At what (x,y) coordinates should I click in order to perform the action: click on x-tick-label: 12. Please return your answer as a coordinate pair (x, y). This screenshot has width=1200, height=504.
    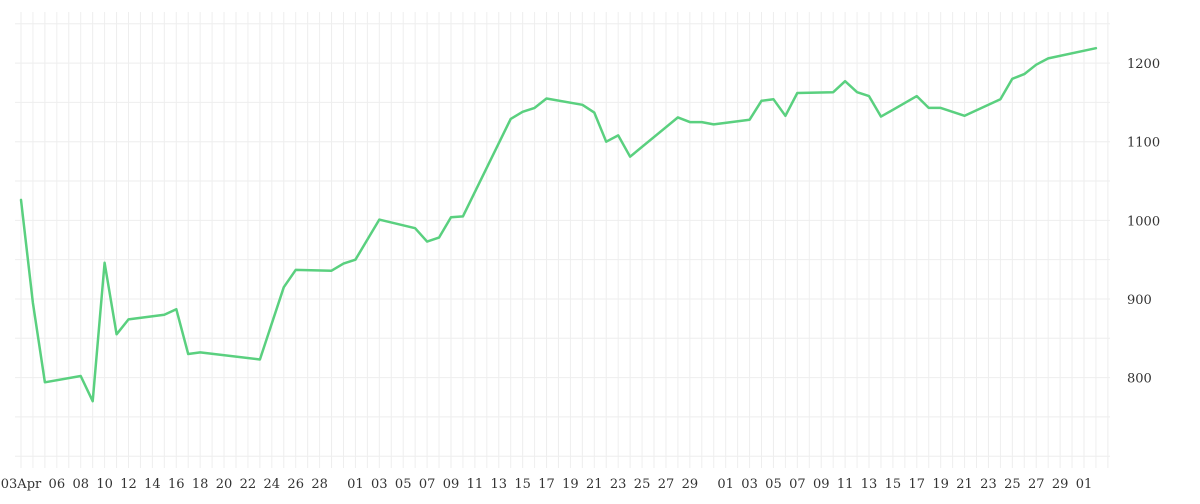
    Looking at the image, I should click on (128, 484).